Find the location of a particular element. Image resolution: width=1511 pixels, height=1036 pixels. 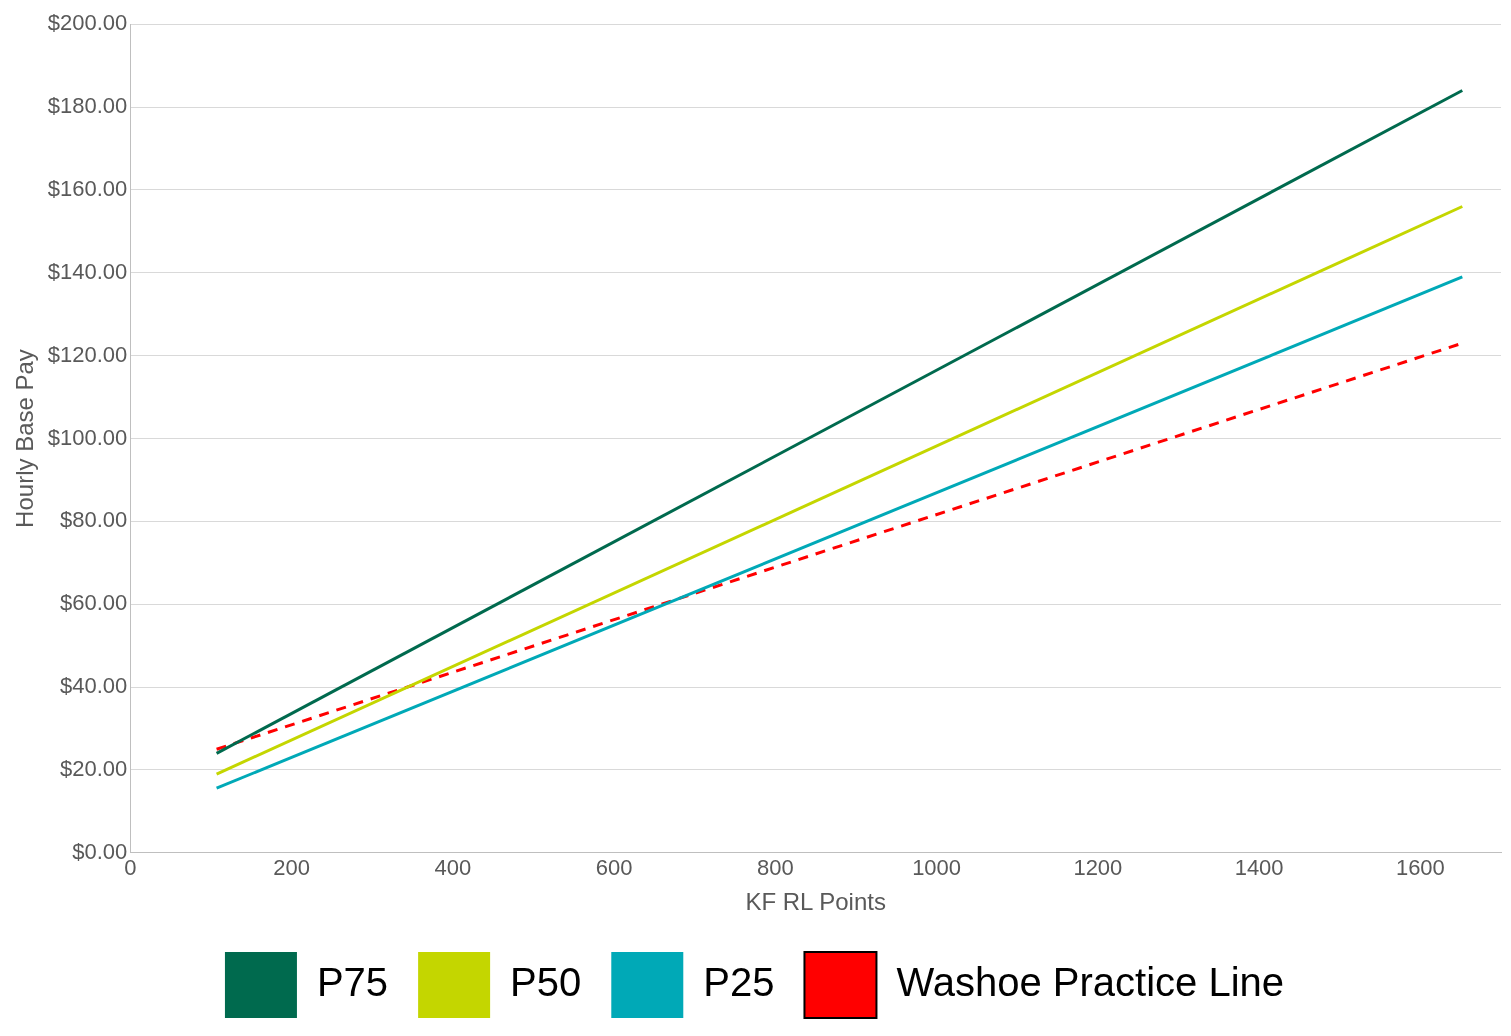

y-tick-label: $20.00 is located at coordinates (94, 768).